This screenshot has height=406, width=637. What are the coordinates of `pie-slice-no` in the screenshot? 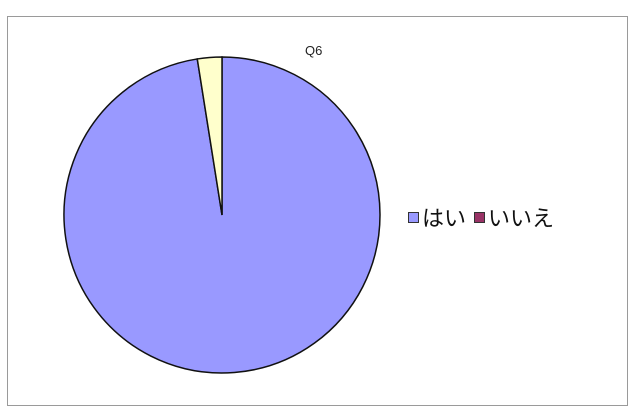 It's located at (209, 136).